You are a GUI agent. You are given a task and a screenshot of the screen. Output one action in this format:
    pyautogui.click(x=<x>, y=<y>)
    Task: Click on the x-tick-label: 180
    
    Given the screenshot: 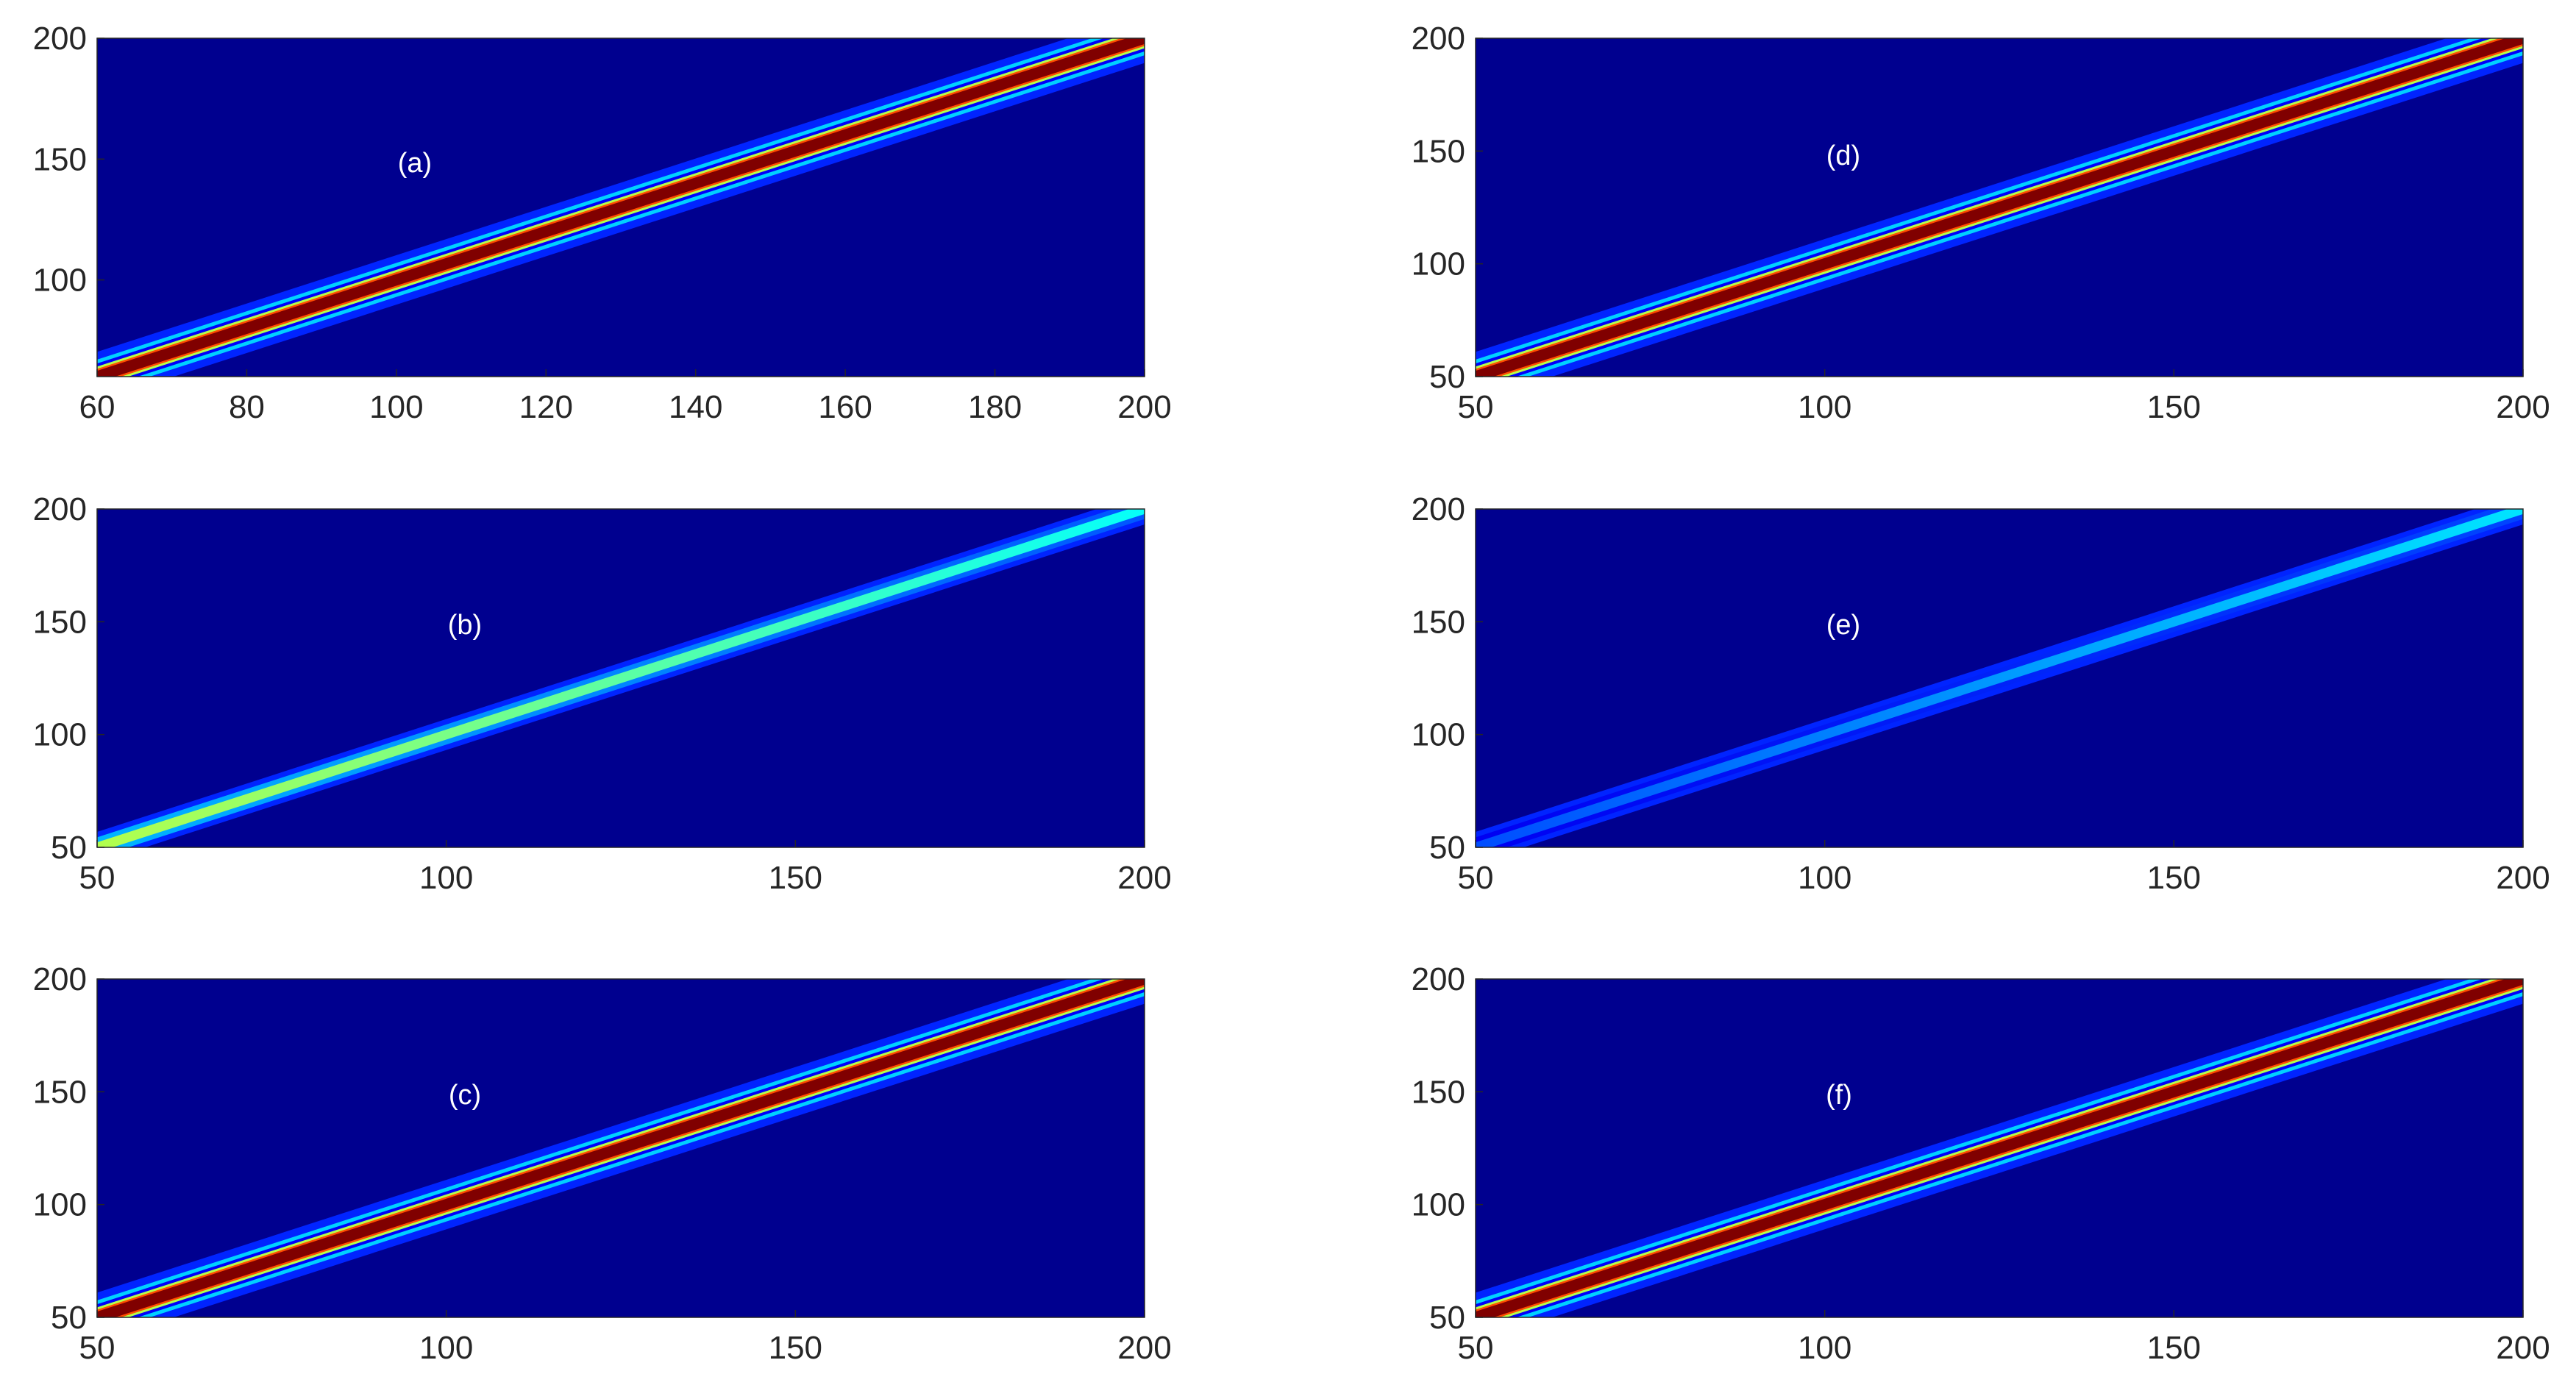 What is the action you would take?
    pyautogui.click(x=995, y=407)
    